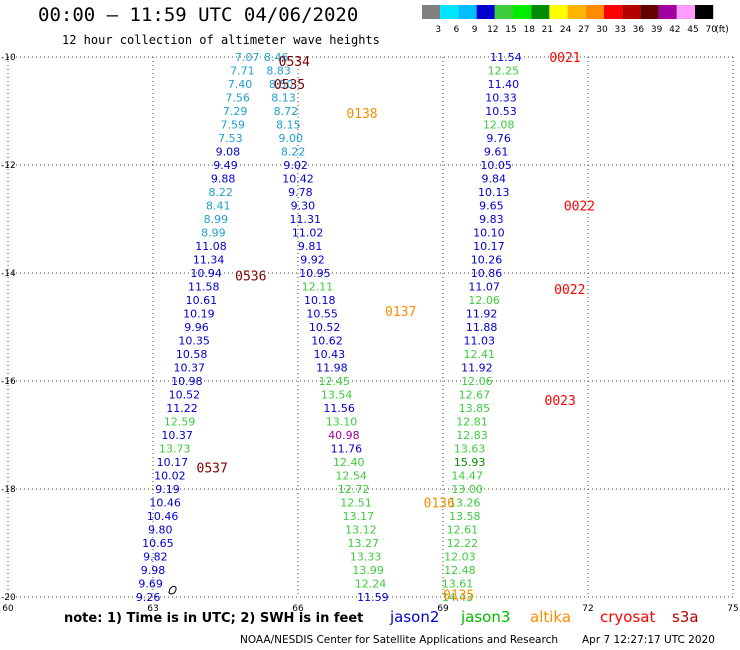  I want to click on colorbar-label: 45, so click(692, 30).